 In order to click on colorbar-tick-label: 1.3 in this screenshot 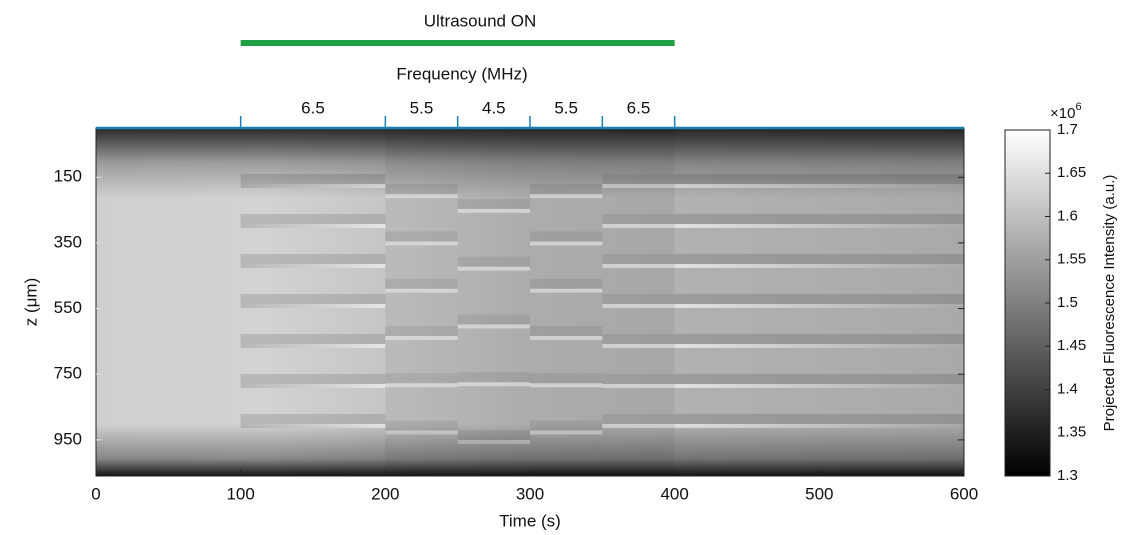, I will do `click(1067, 475)`.